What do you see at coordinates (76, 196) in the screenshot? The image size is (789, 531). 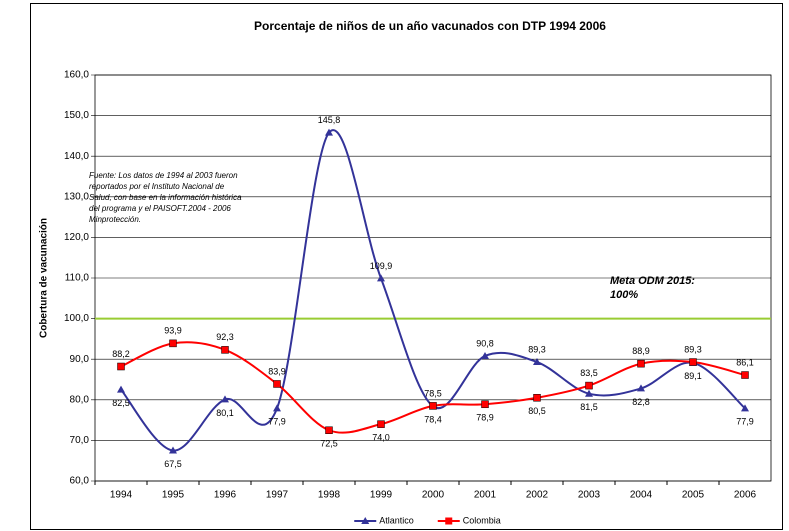 I see `y-tick-label: 130,0` at bounding box center [76, 196].